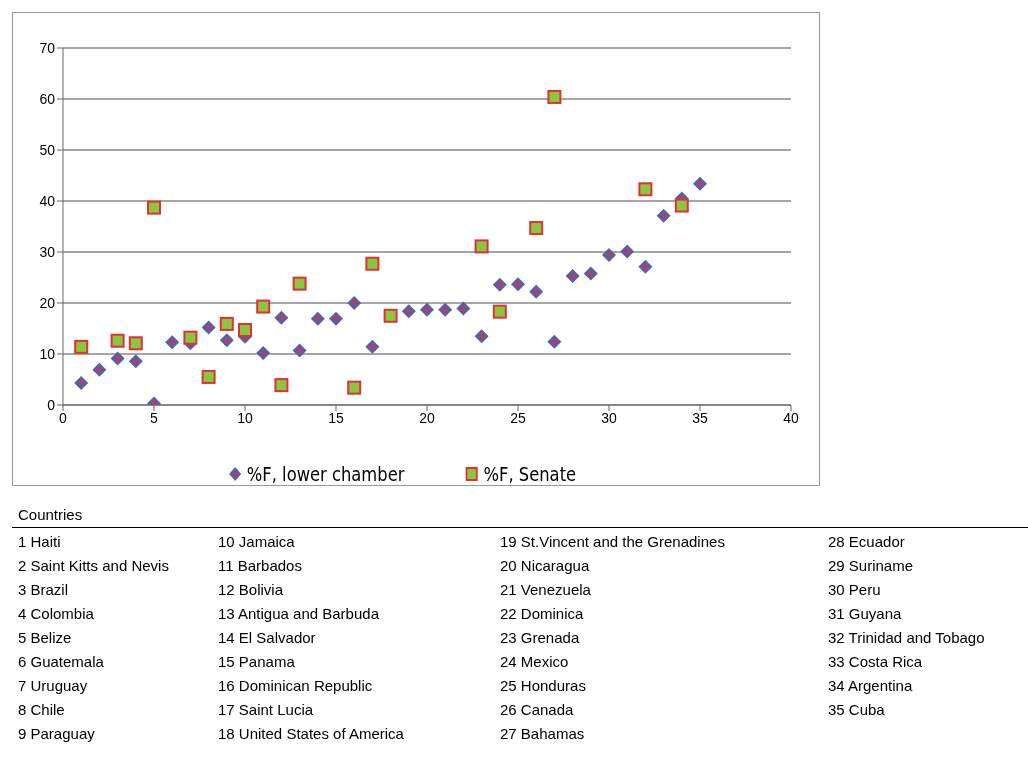 The width and height of the screenshot is (1028, 760). Describe the element at coordinates (299, 614) in the screenshot. I see `text: 13 Antigua and Barbuda` at that location.